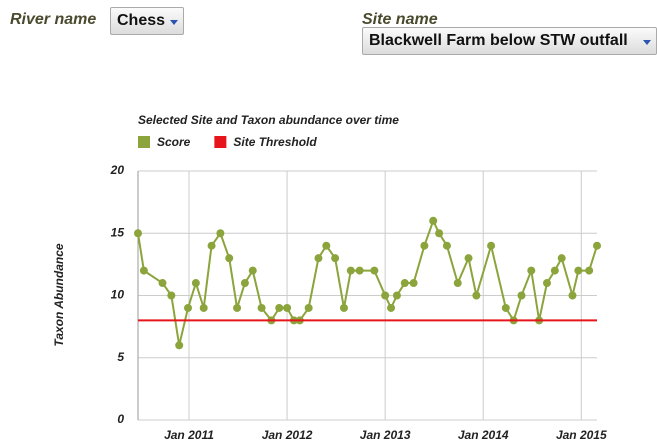 Image resolution: width=657 pixels, height=443 pixels. Describe the element at coordinates (581, 435) in the screenshot. I see `x-tick-label: Jan 2015` at that location.